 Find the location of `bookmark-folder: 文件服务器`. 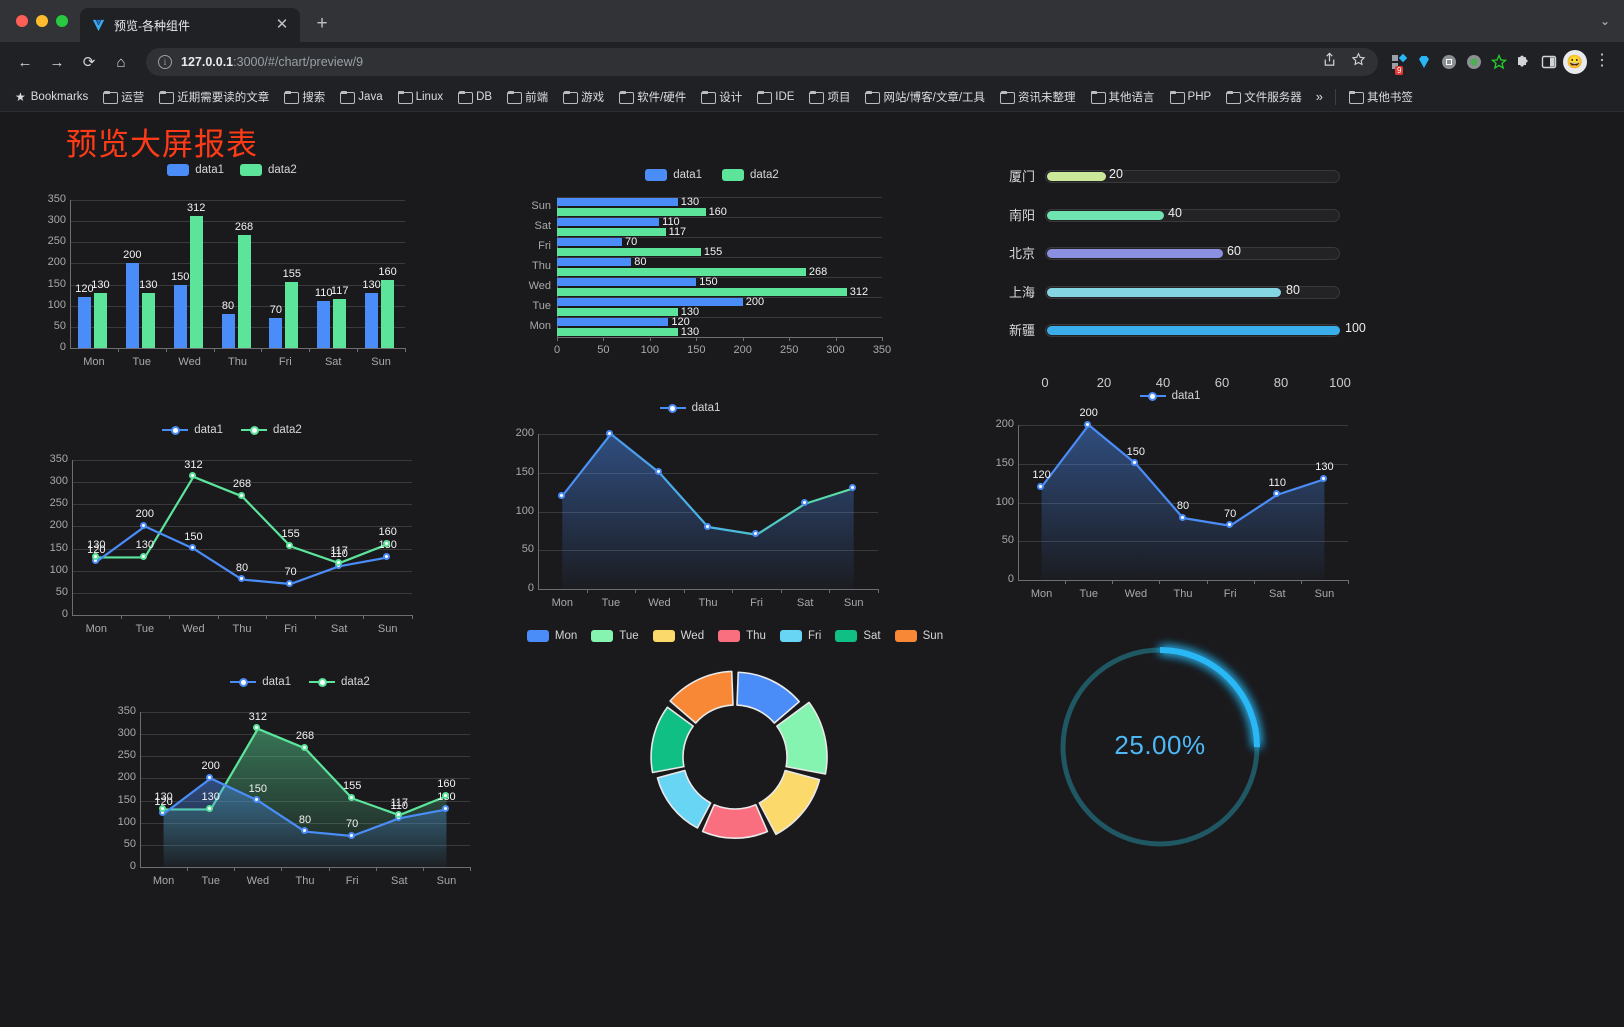

bookmark-folder: 文件服务器 is located at coordinates (1264, 97).